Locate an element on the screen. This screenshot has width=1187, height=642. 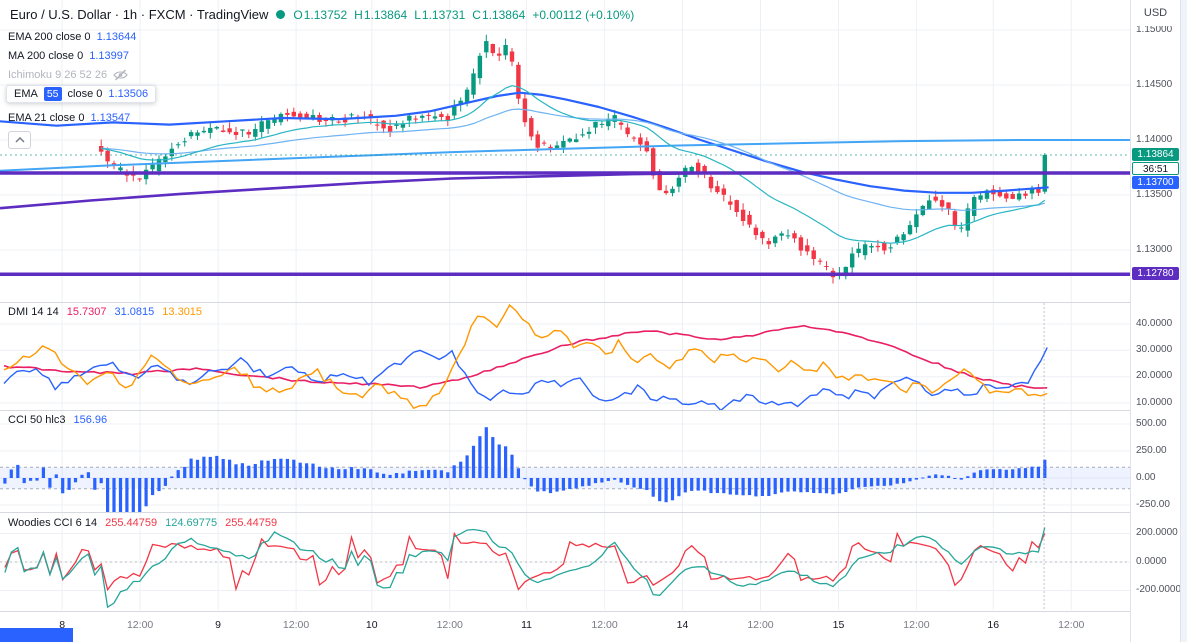
legend-row-ema55: EMA 55 close 0 1.13506 is located at coordinates (81, 94).